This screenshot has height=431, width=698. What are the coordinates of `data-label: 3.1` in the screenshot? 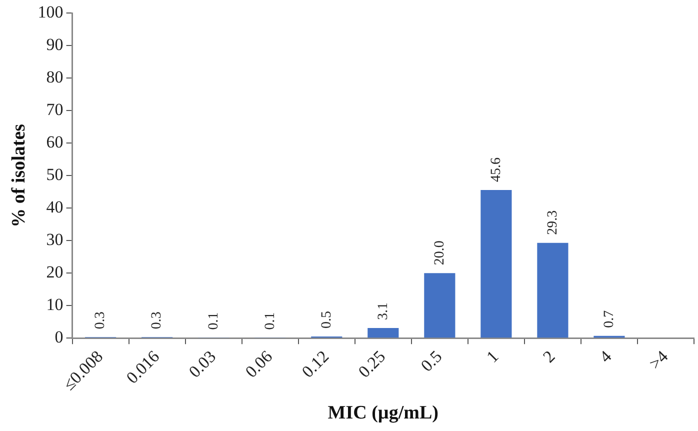 It's located at (383, 311).